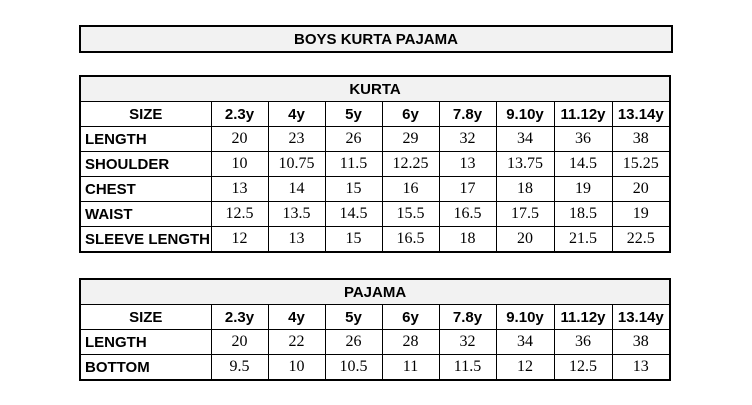  What do you see at coordinates (145, 189) in the screenshot?
I see `row-label: CHEST` at bounding box center [145, 189].